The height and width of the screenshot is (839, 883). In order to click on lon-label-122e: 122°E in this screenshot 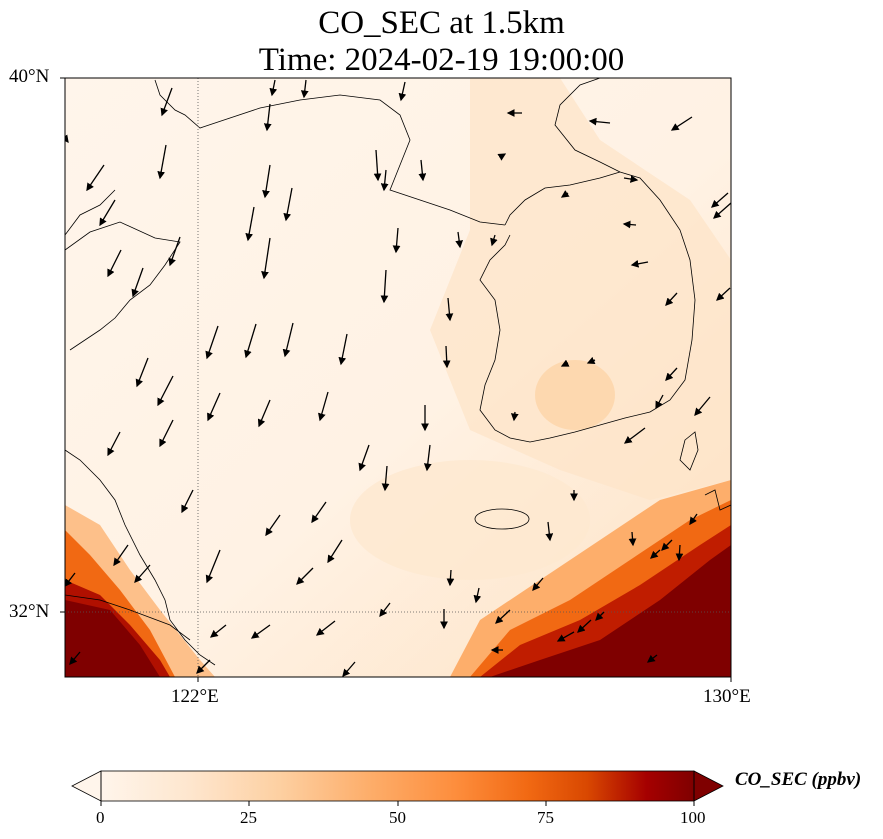, I will do `click(195, 696)`.